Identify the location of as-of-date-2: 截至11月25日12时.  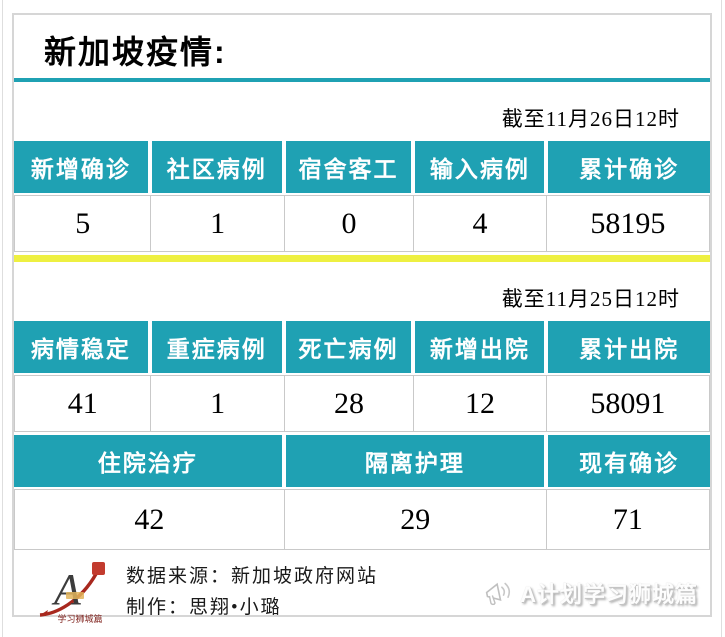
(590, 299).